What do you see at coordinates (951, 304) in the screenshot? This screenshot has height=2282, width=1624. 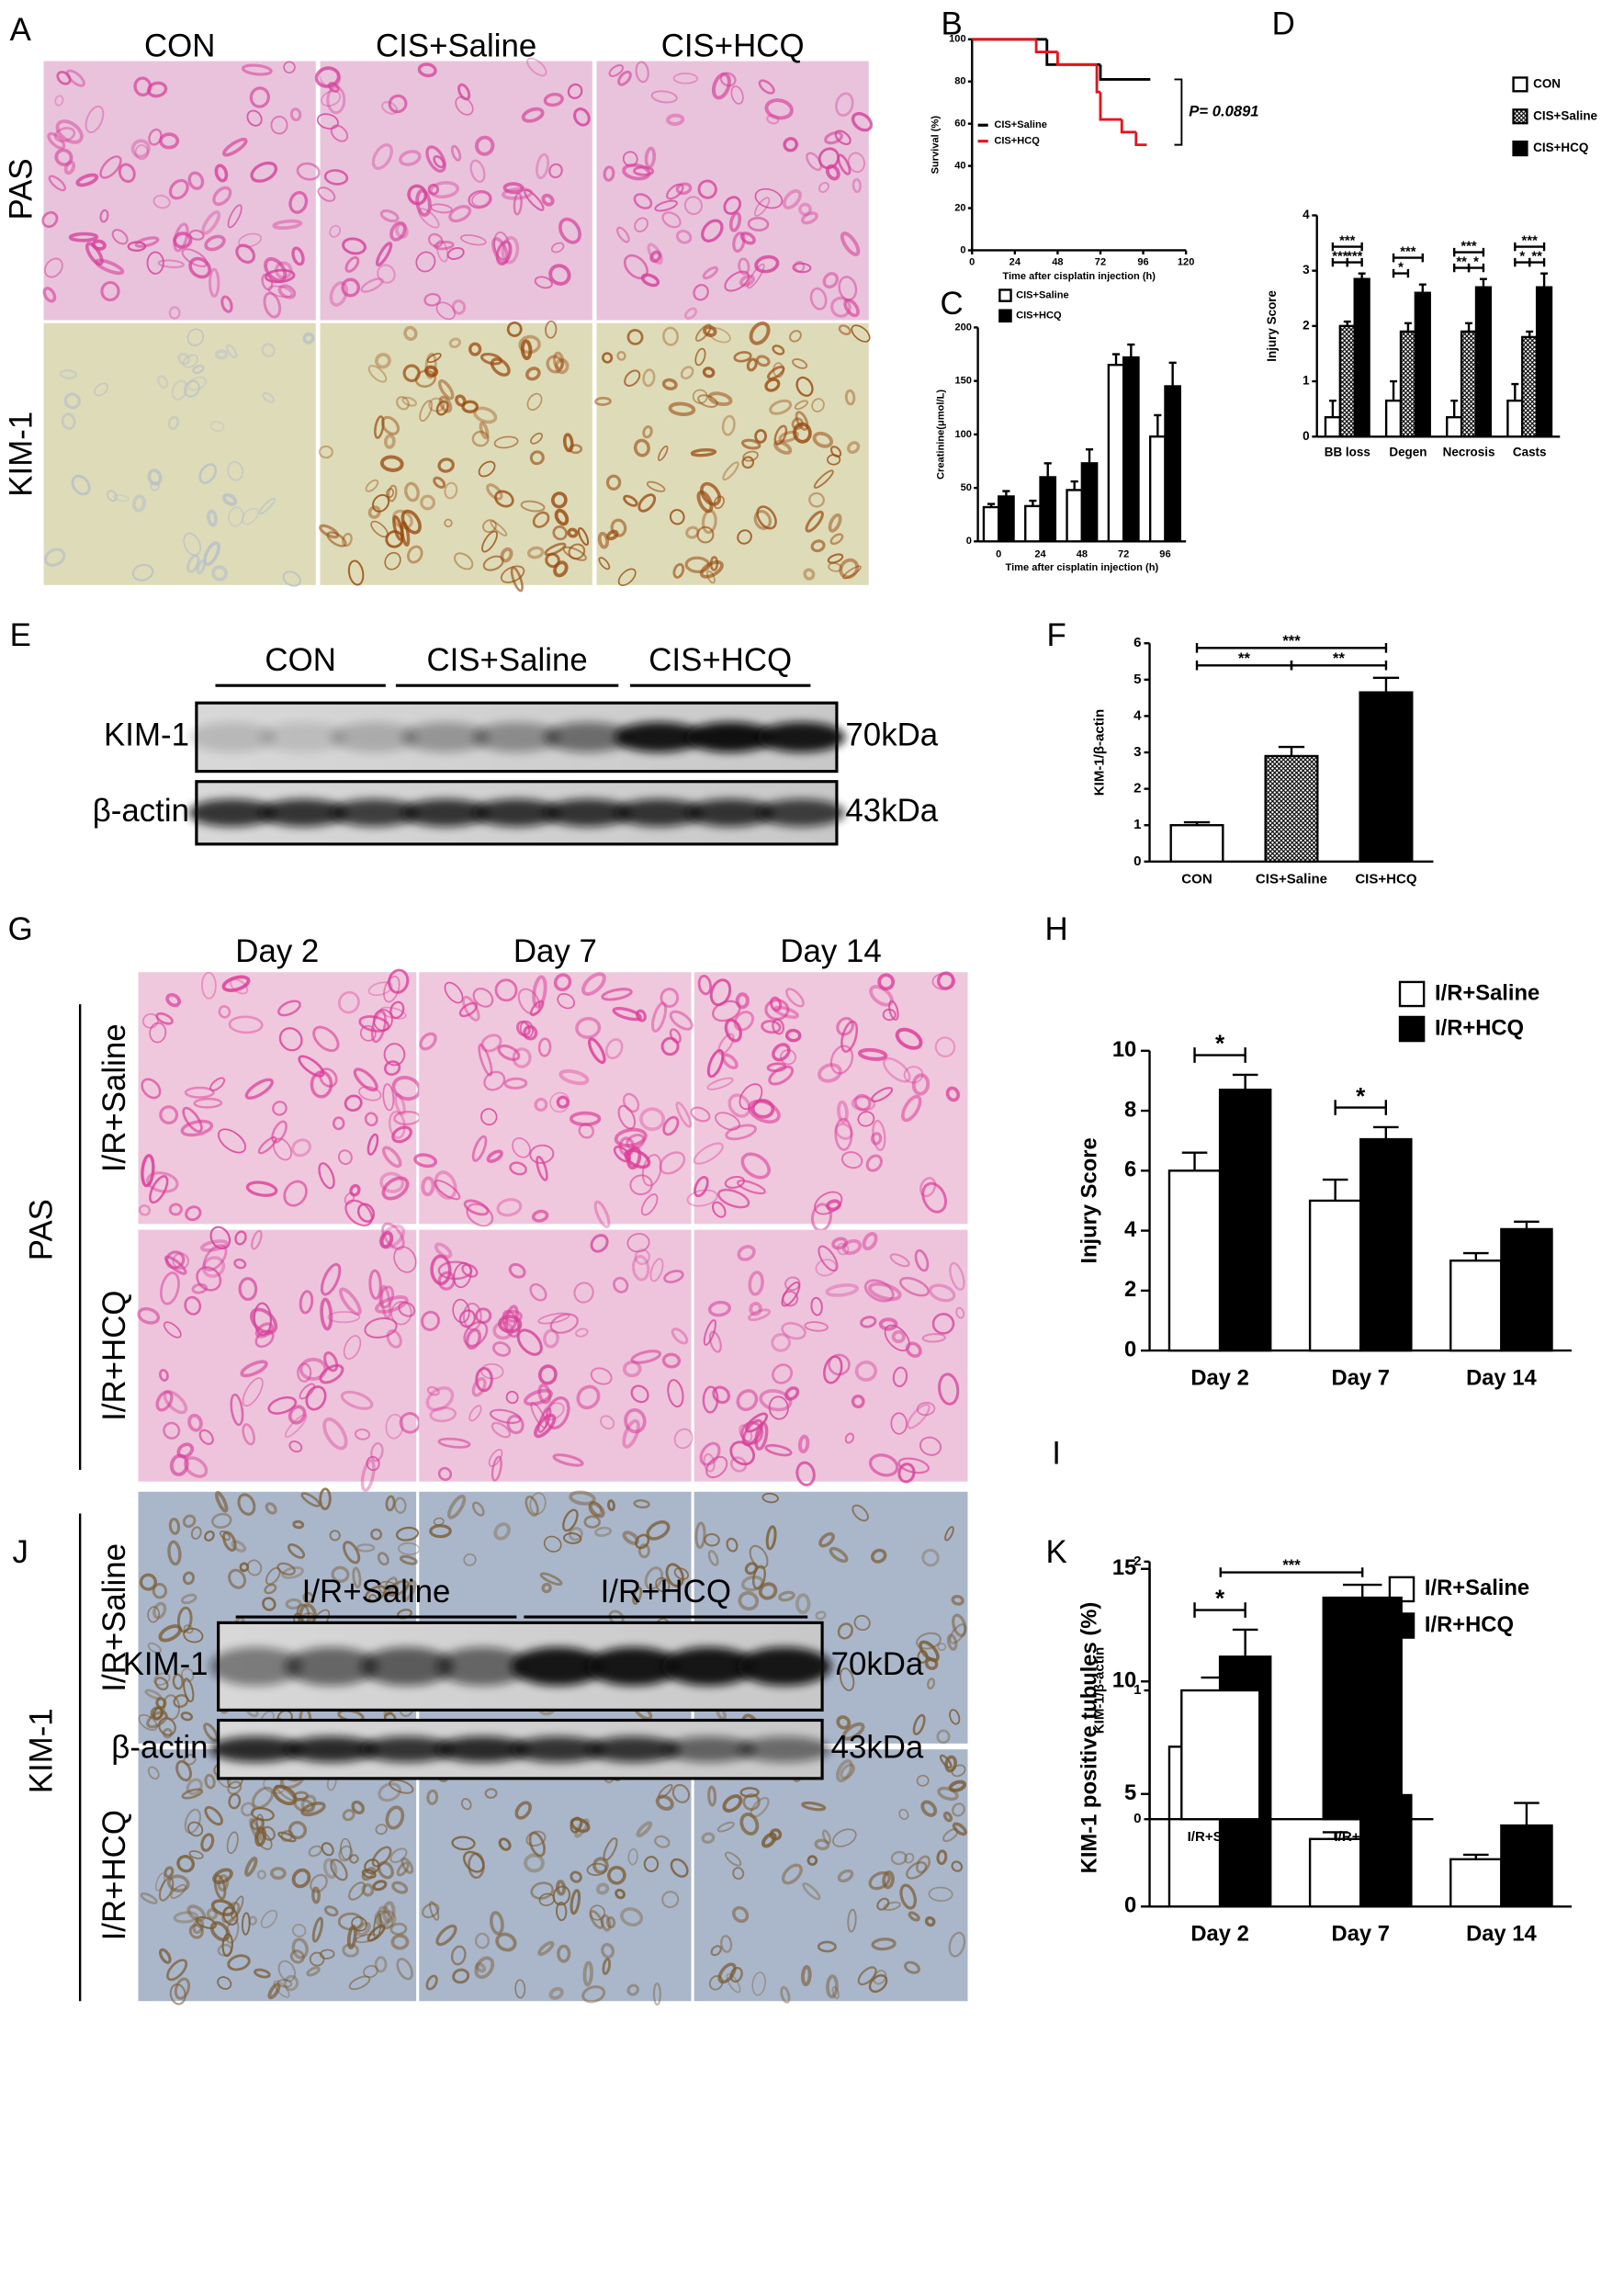 I see `panel-label: C` at bounding box center [951, 304].